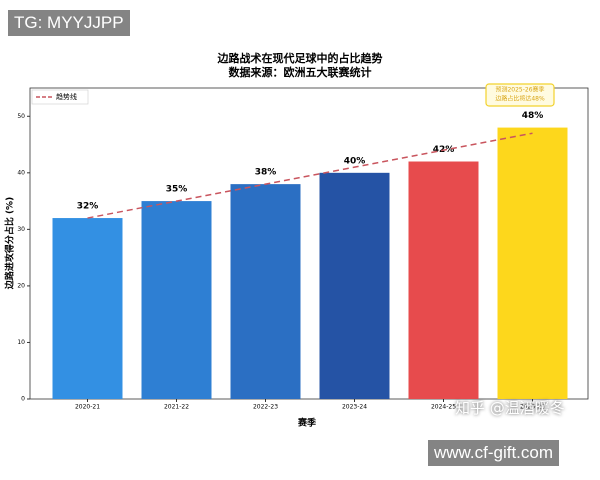 Image resolution: width=600 pixels, height=480 pixels. What do you see at coordinates (265, 407) in the screenshot?
I see `x-tick-label: 2022-23` at bounding box center [265, 407].